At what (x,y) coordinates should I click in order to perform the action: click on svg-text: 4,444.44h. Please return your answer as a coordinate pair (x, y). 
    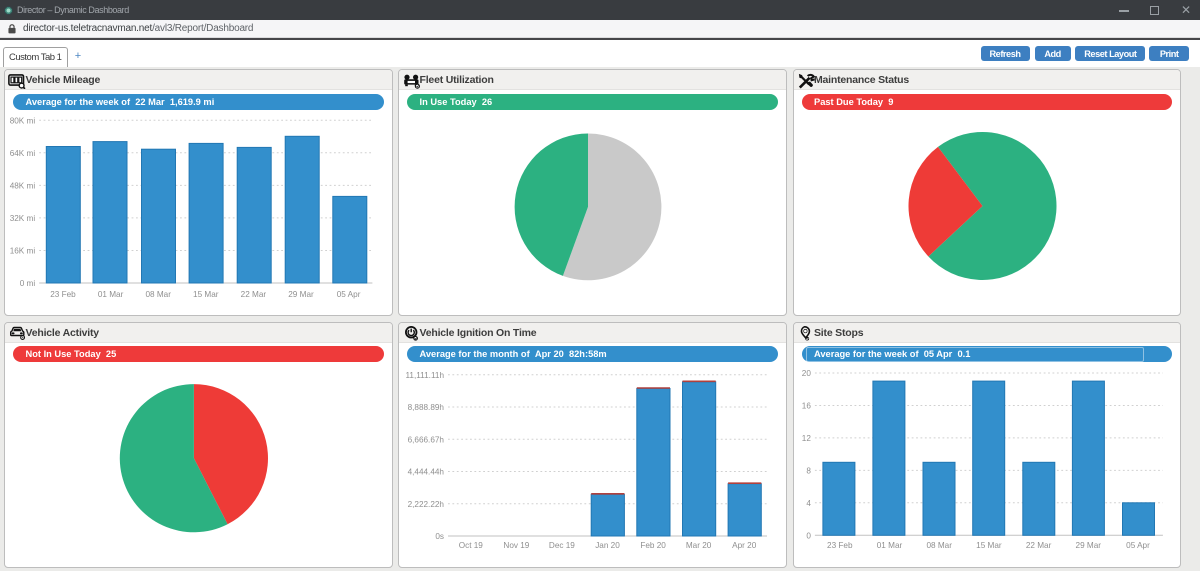
    Looking at the image, I should click on (426, 471).